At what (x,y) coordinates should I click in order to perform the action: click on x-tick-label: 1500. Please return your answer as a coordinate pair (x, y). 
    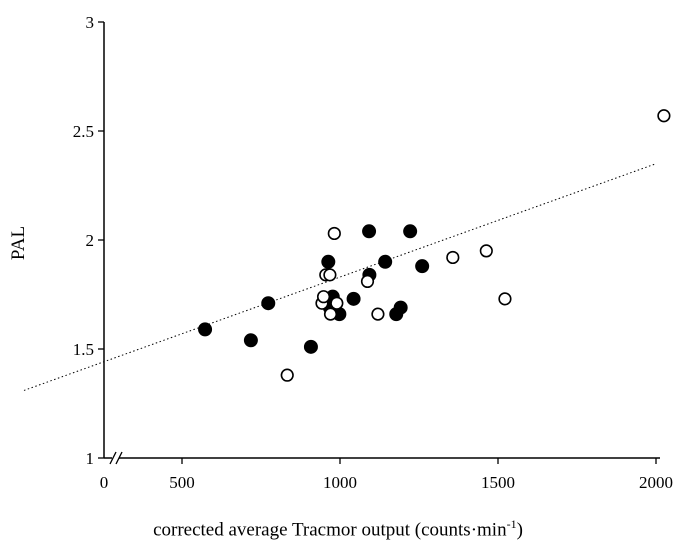
    Looking at the image, I should click on (498, 482).